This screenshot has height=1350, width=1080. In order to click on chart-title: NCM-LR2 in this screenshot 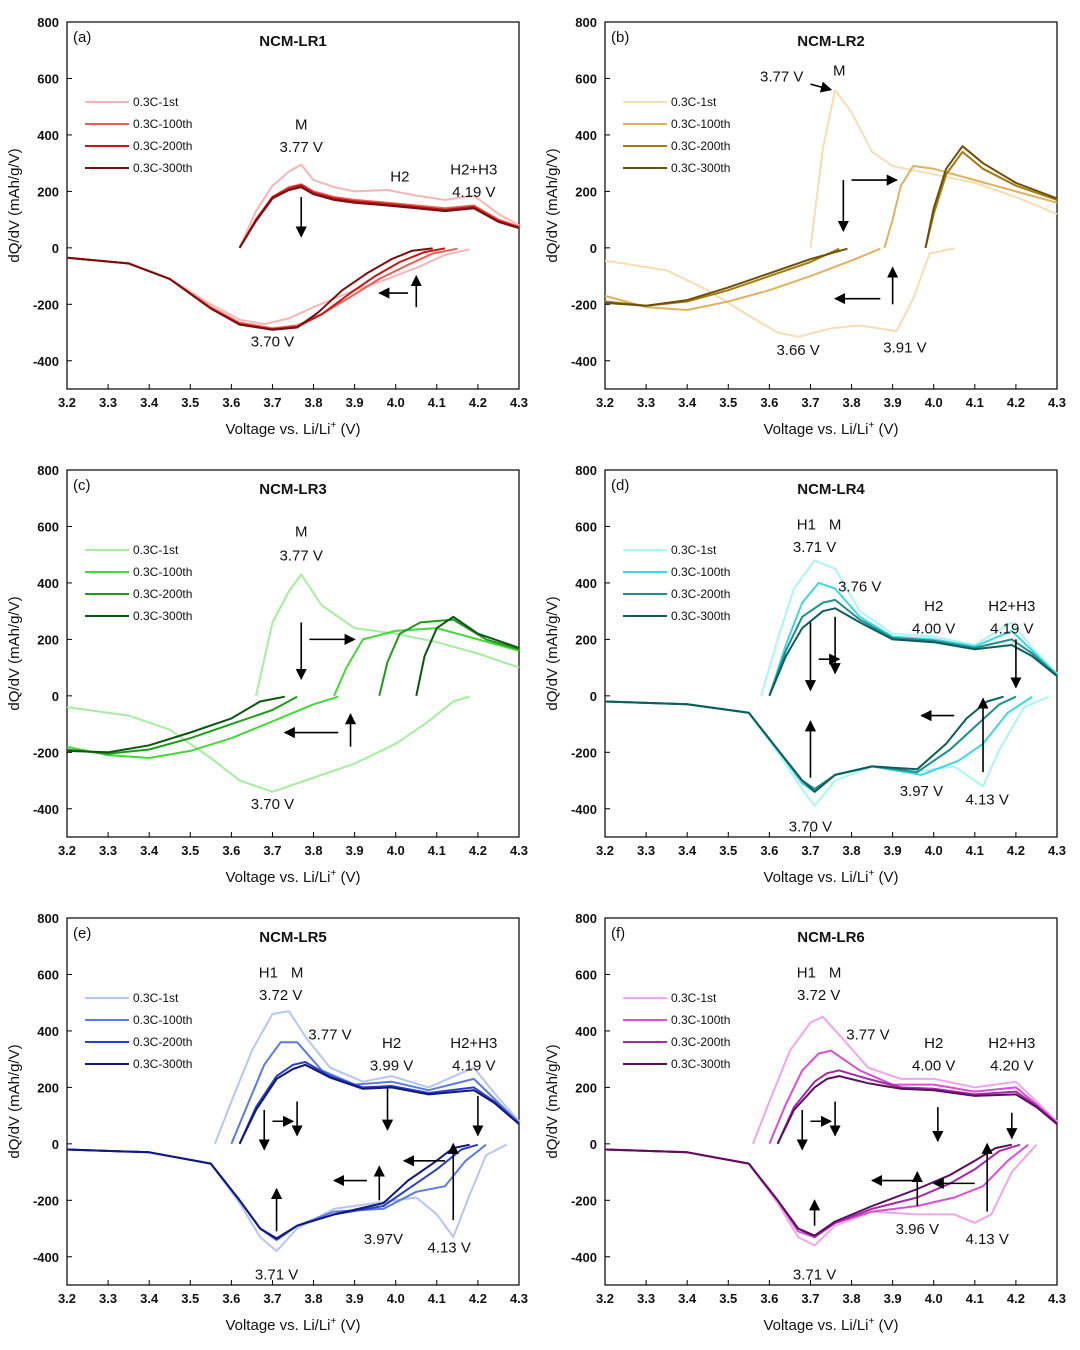, I will do `click(831, 41)`.